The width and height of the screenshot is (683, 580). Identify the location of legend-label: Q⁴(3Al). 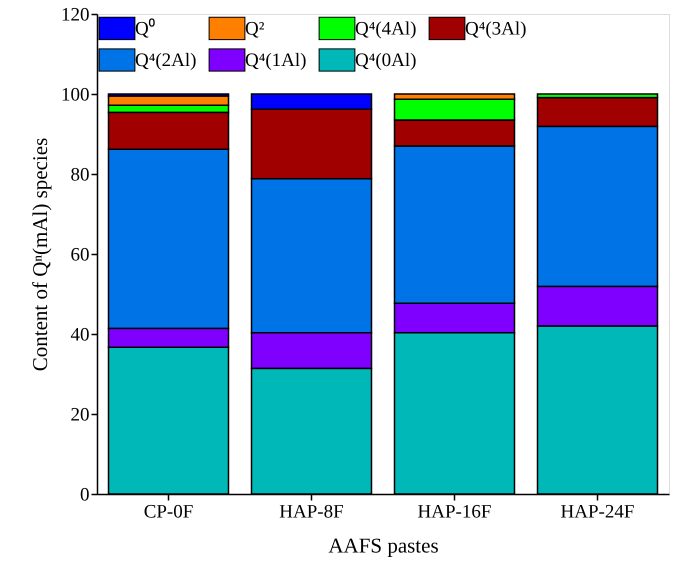
(495, 29).